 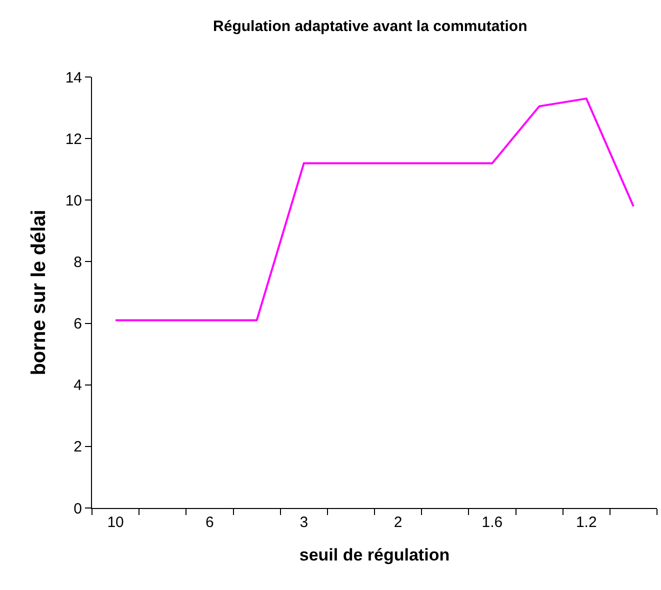 What do you see at coordinates (398, 522) in the screenshot?
I see `x-tick-label: 2` at bounding box center [398, 522].